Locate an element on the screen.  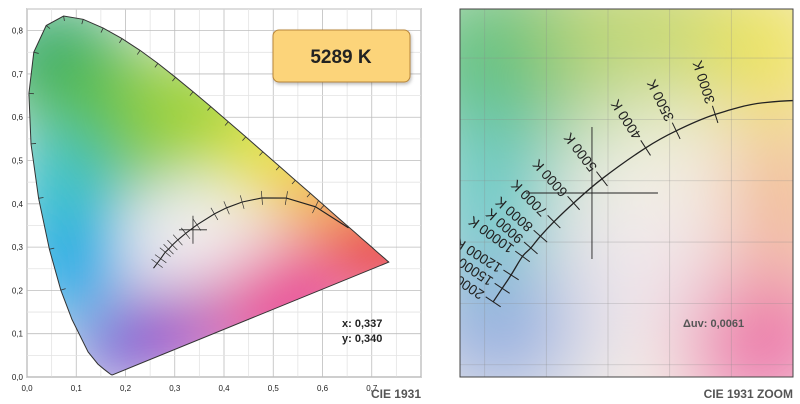
planckian-locus is located at coordinates (250, 229).